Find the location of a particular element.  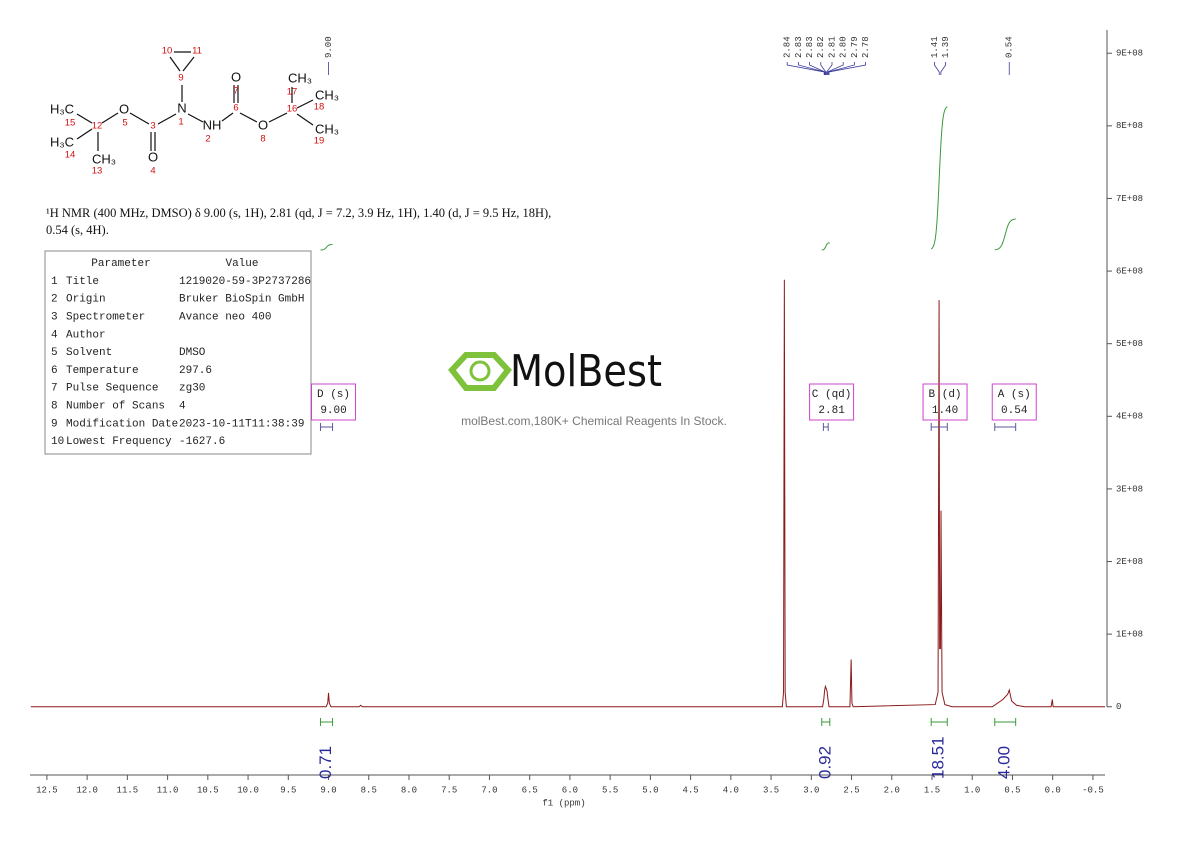

x-tick-label: 6.0 is located at coordinates (570, 790).